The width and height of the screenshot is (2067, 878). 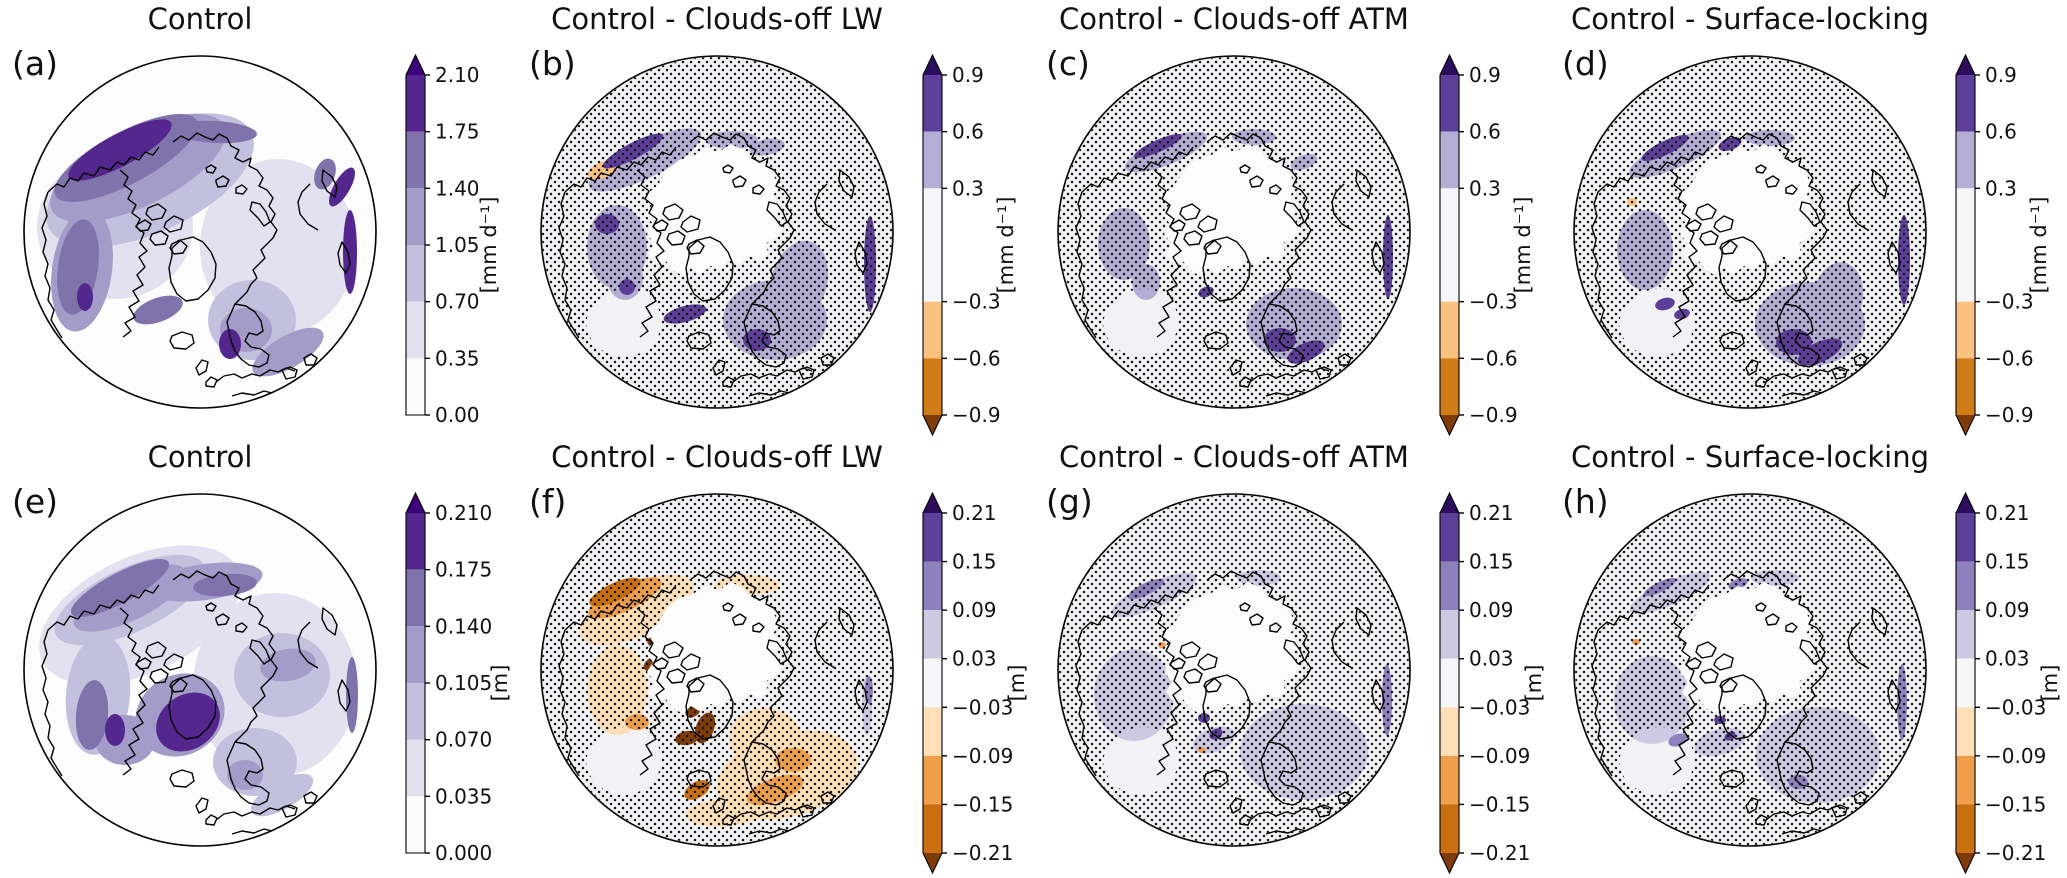 What do you see at coordinates (1068, 63) in the screenshot?
I see `panel-letter: (c)` at bounding box center [1068, 63].